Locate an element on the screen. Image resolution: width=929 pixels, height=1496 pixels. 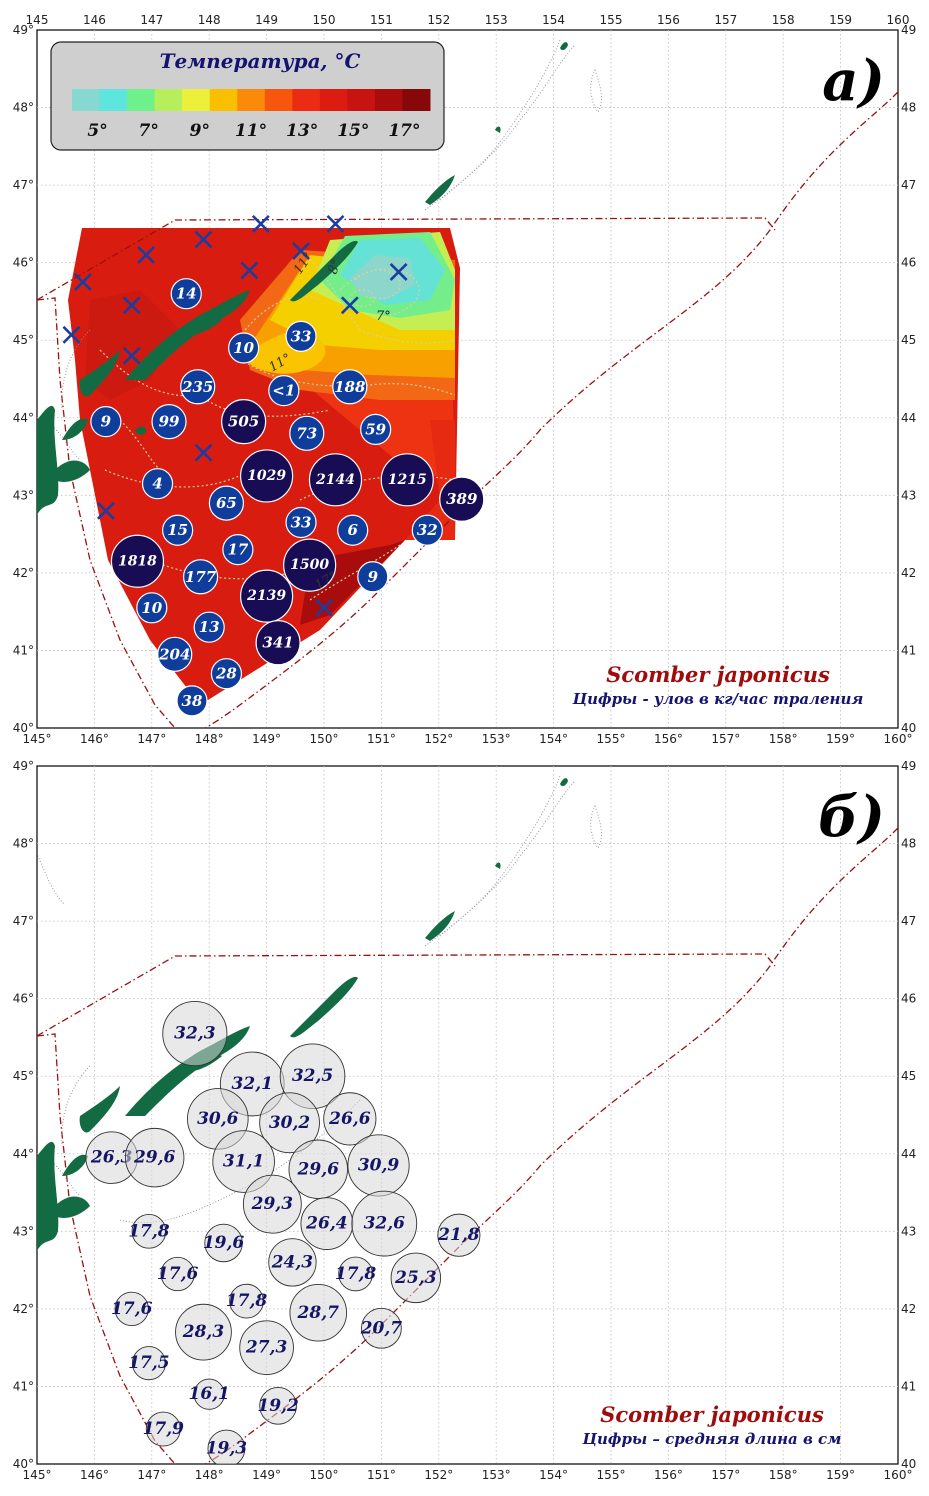
length-value: 29,6 is located at coordinates (154, 1158).